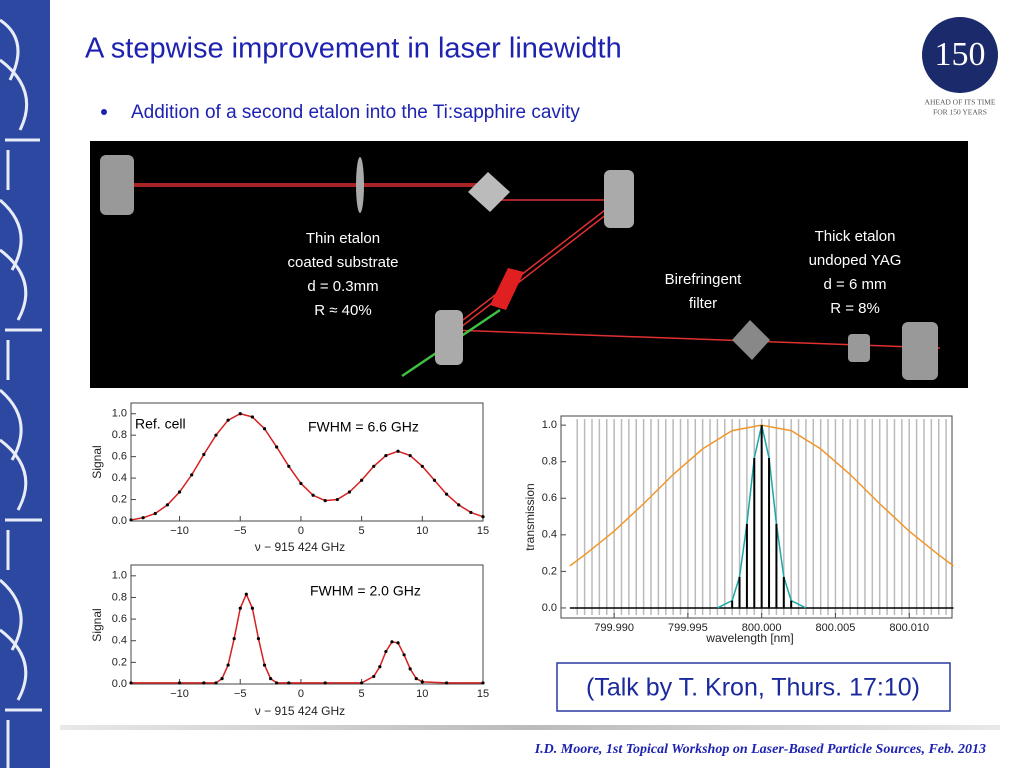 The image size is (1024, 768). What do you see at coordinates (549, 498) in the screenshot?
I see `y-tick-label: 0.6` at bounding box center [549, 498].